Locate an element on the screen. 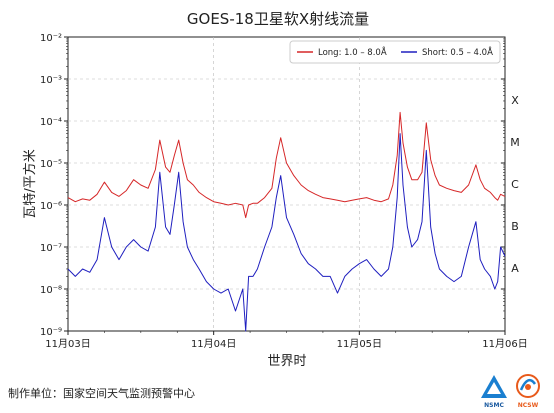  y-tick-label: 10⁻⁹ is located at coordinates (51, 332).